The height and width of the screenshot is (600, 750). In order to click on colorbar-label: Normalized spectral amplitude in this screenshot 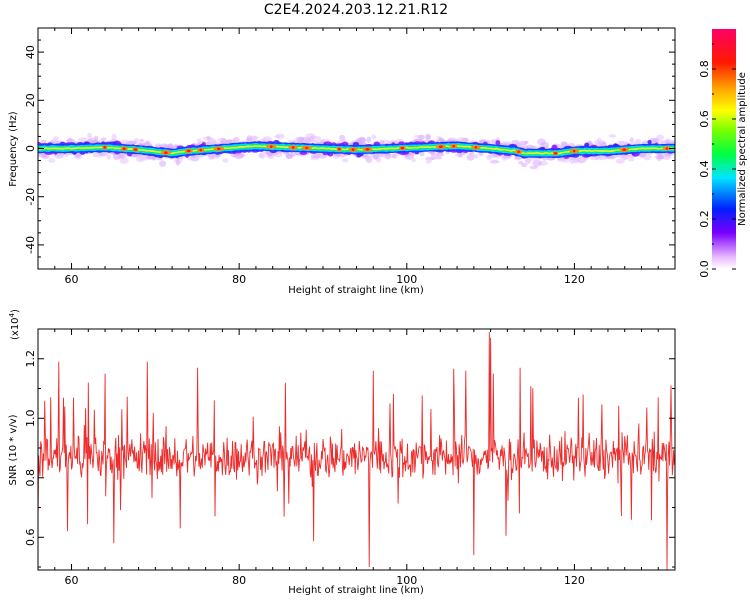, I will do `click(742, 149)`.